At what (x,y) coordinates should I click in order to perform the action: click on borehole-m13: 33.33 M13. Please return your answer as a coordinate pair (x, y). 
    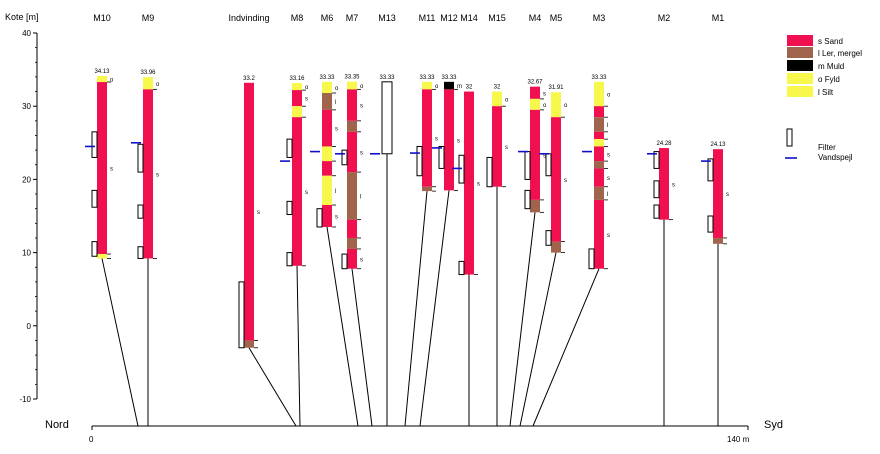
    Looking at the image, I should click on (383, 84).